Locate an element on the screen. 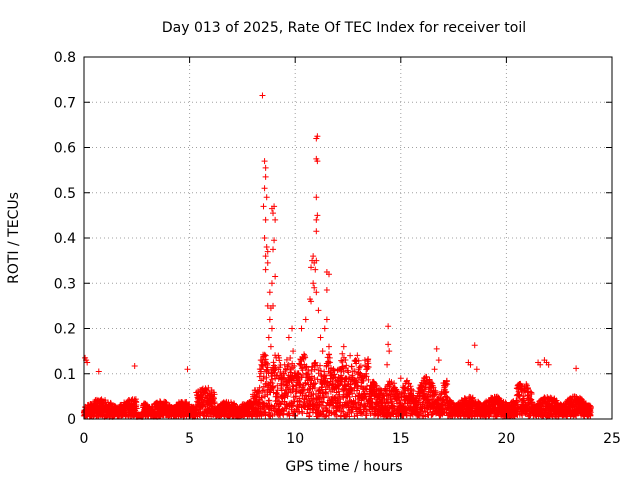 The image size is (640, 480). y-tick-label: 0.8 is located at coordinates (65, 58).